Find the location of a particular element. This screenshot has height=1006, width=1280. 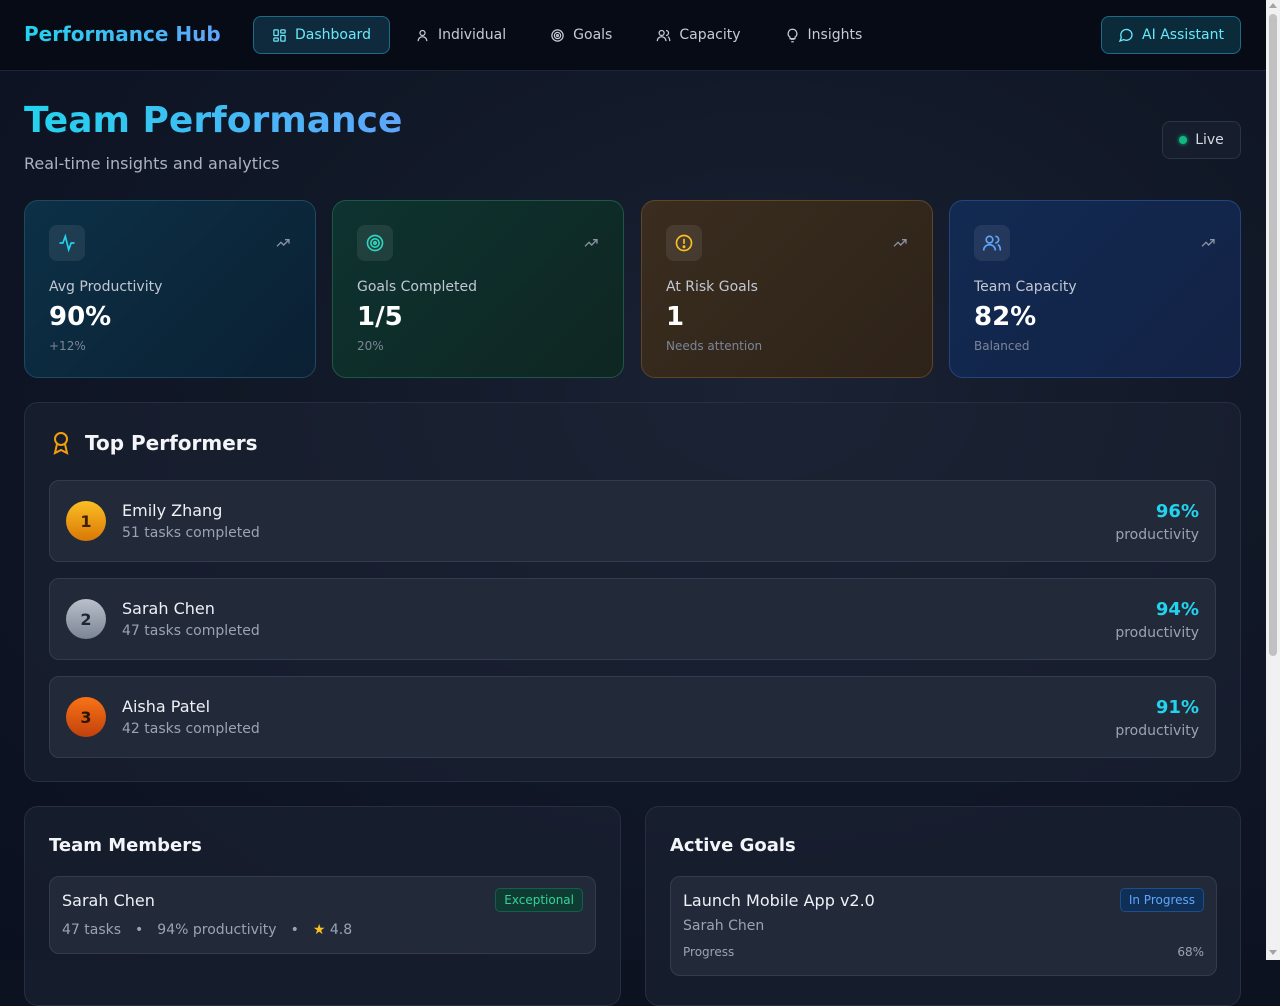

goal-name: Launch Mobile App v2.0 is located at coordinates (779, 900).